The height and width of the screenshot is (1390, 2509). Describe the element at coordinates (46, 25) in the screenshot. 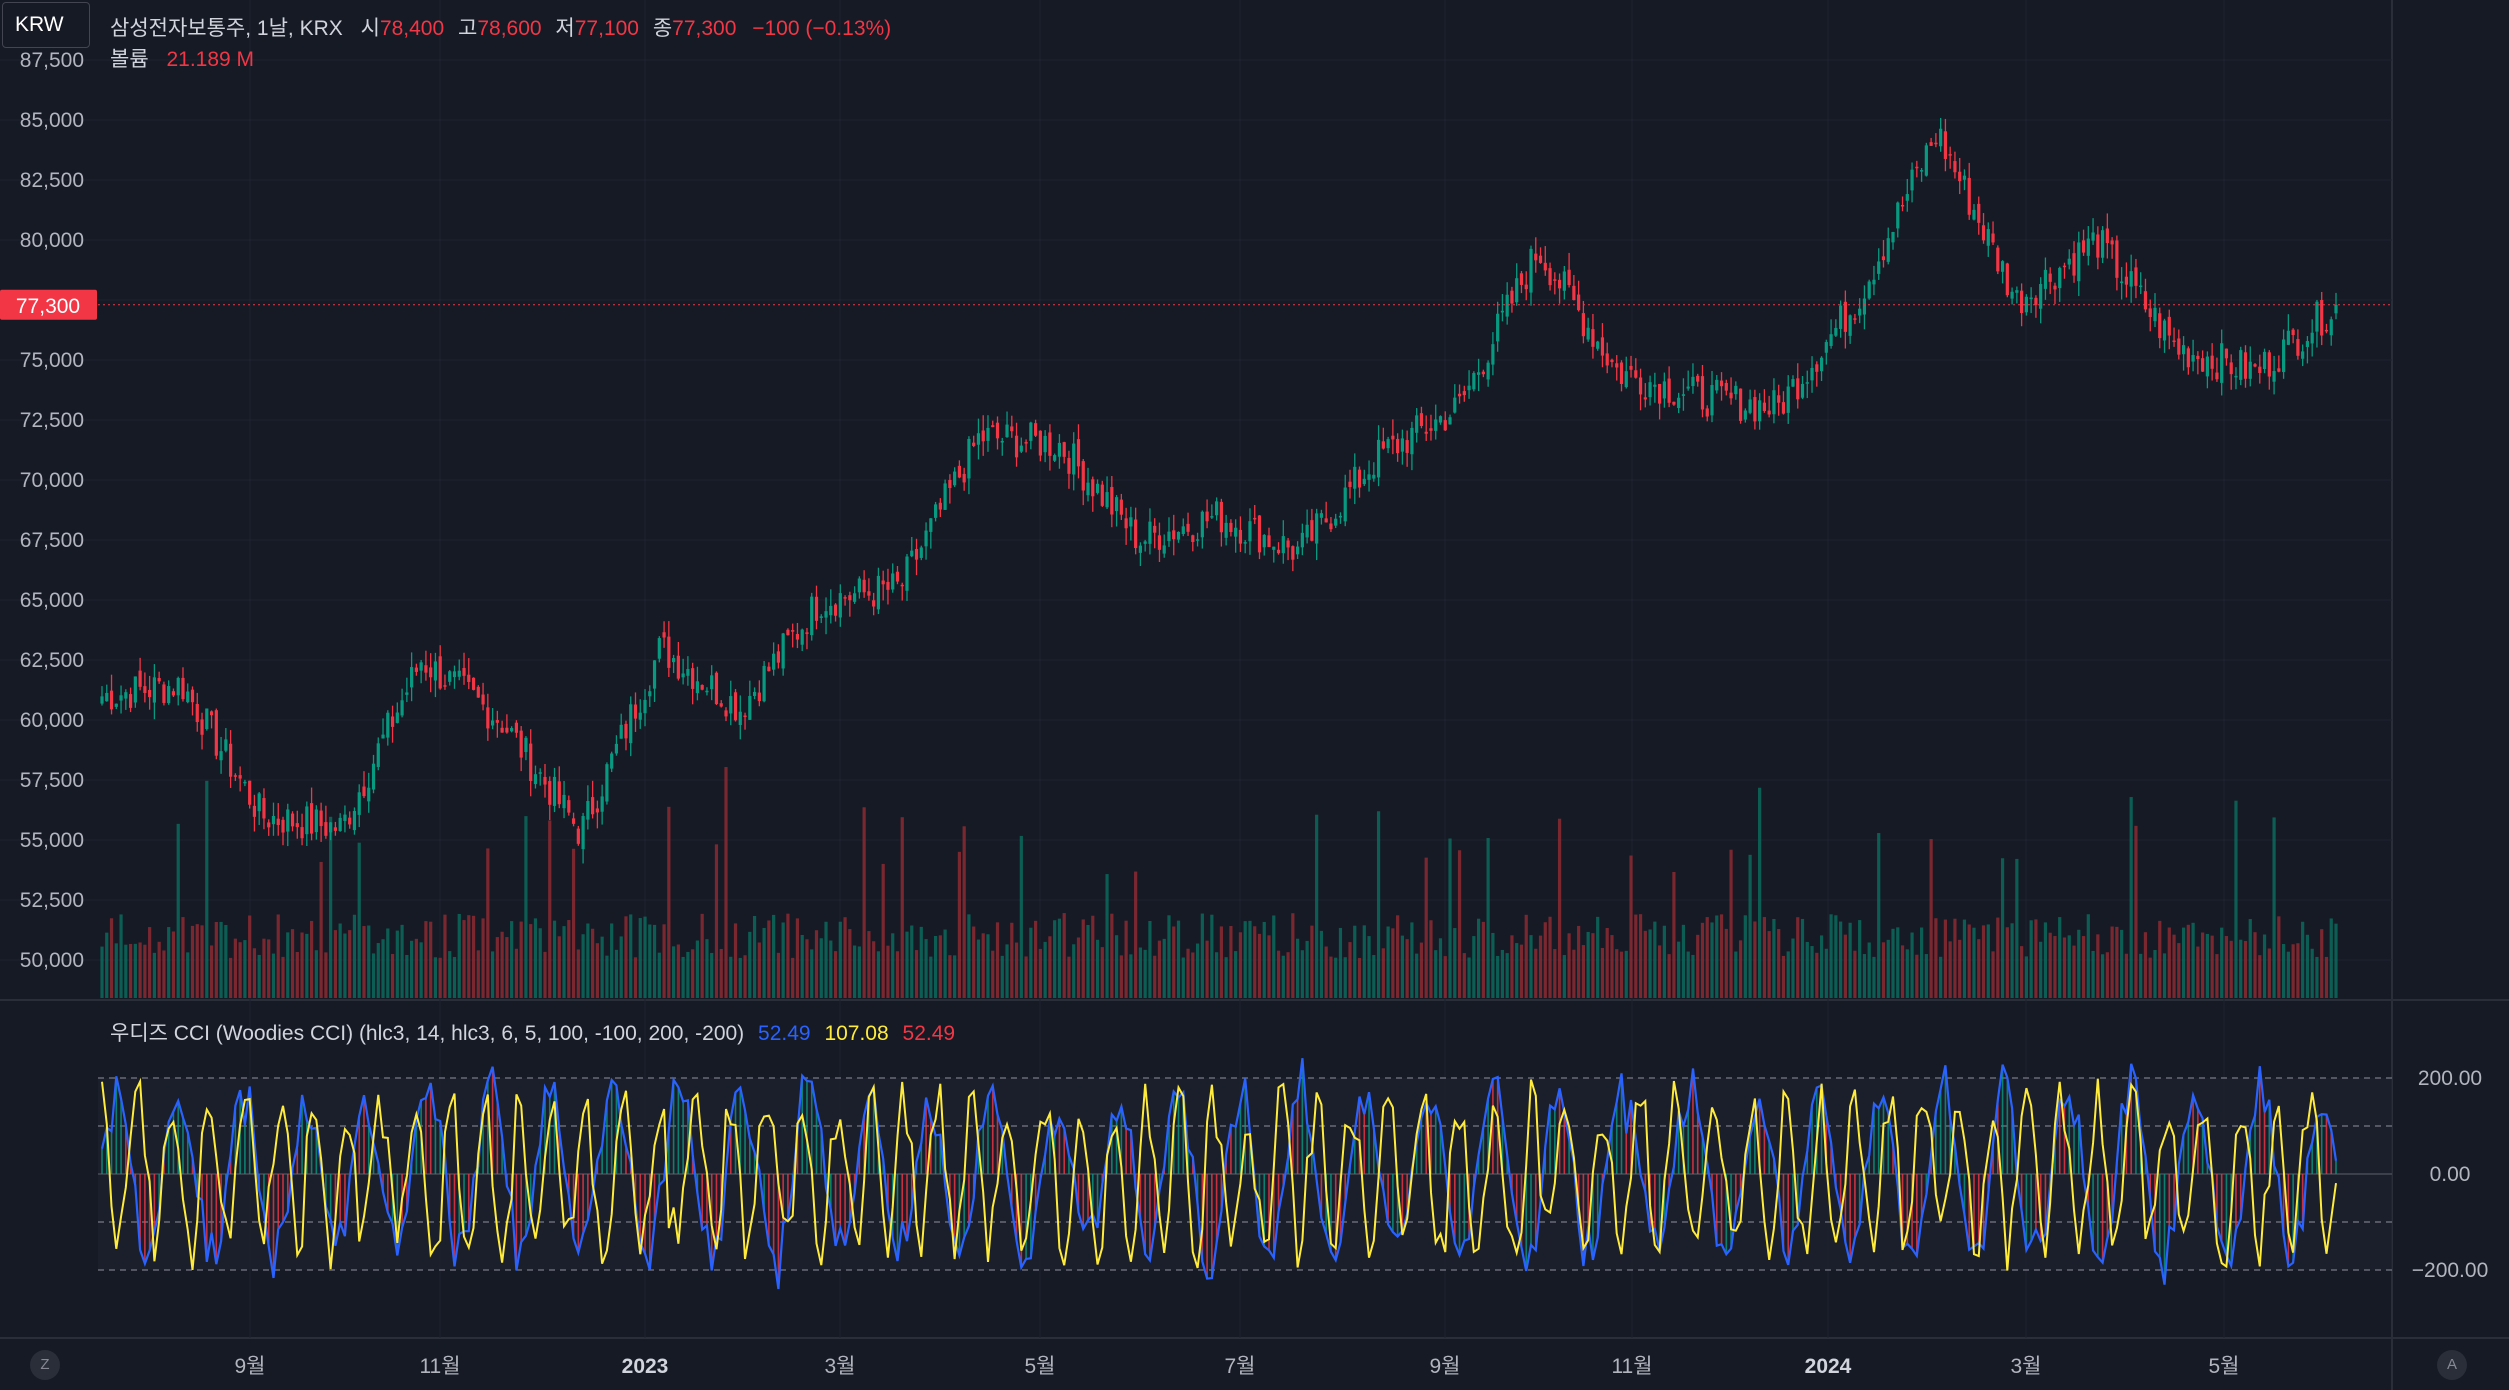

I see `currency-button: KRW` at that location.